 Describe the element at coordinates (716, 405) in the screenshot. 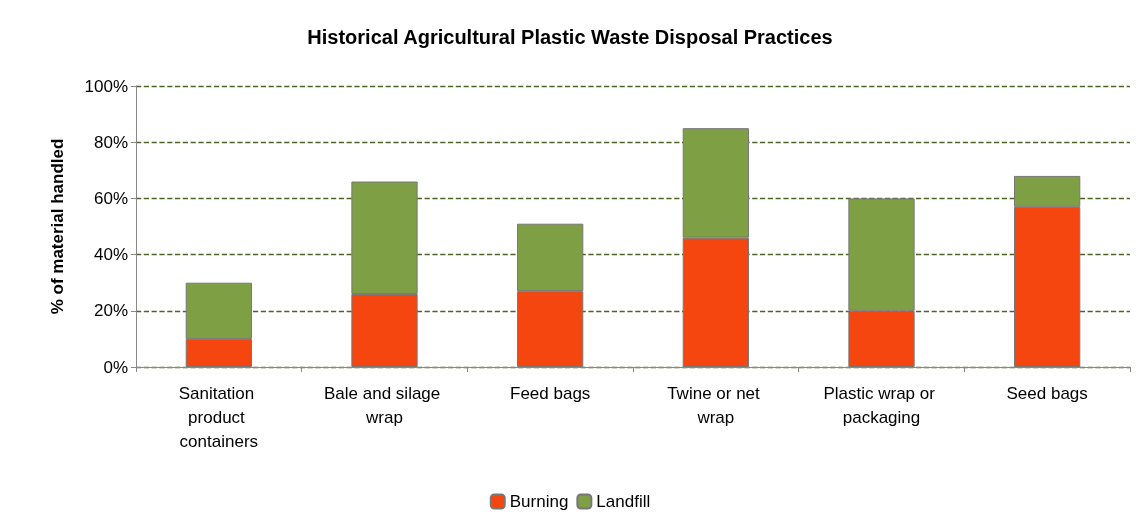

I see `x-tick-label: Twine or net wrap` at that location.